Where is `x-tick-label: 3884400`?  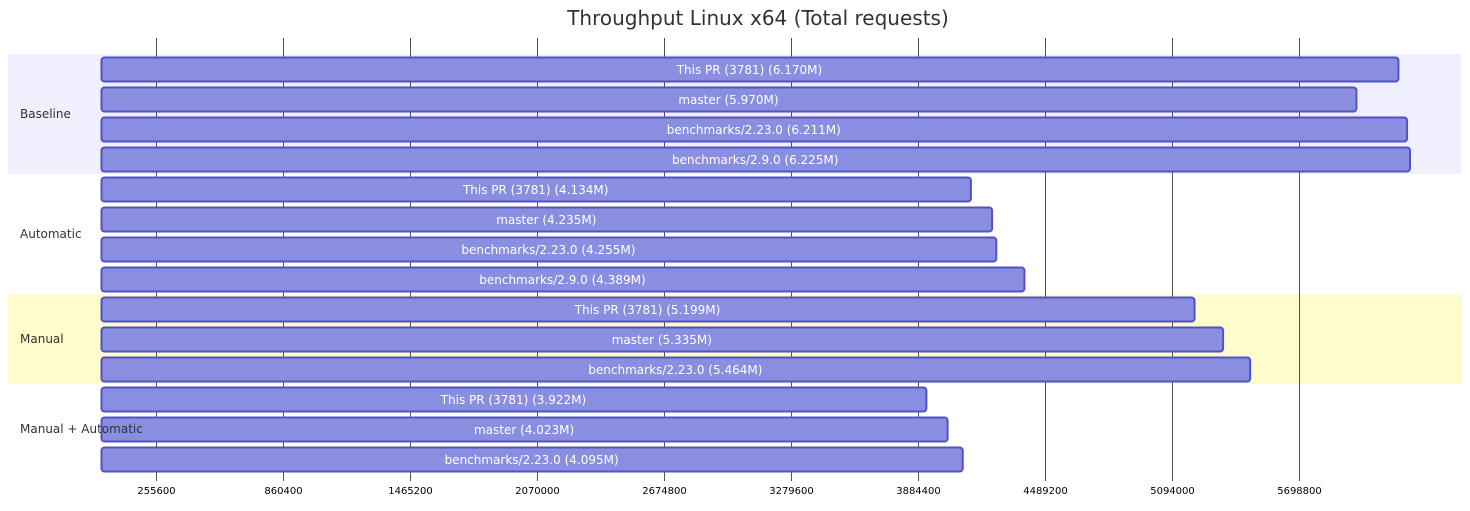 x-tick-label: 3884400 is located at coordinates (918, 491).